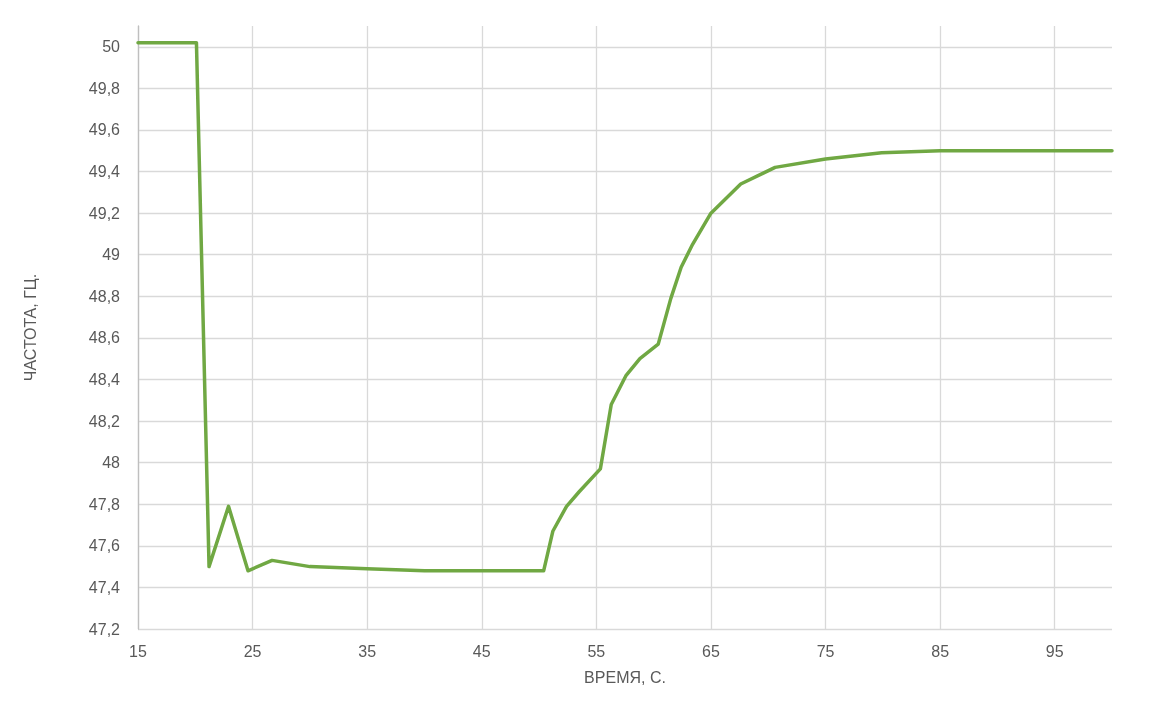 The image size is (1153, 719). I want to click on x-tick-label: 45, so click(481, 651).